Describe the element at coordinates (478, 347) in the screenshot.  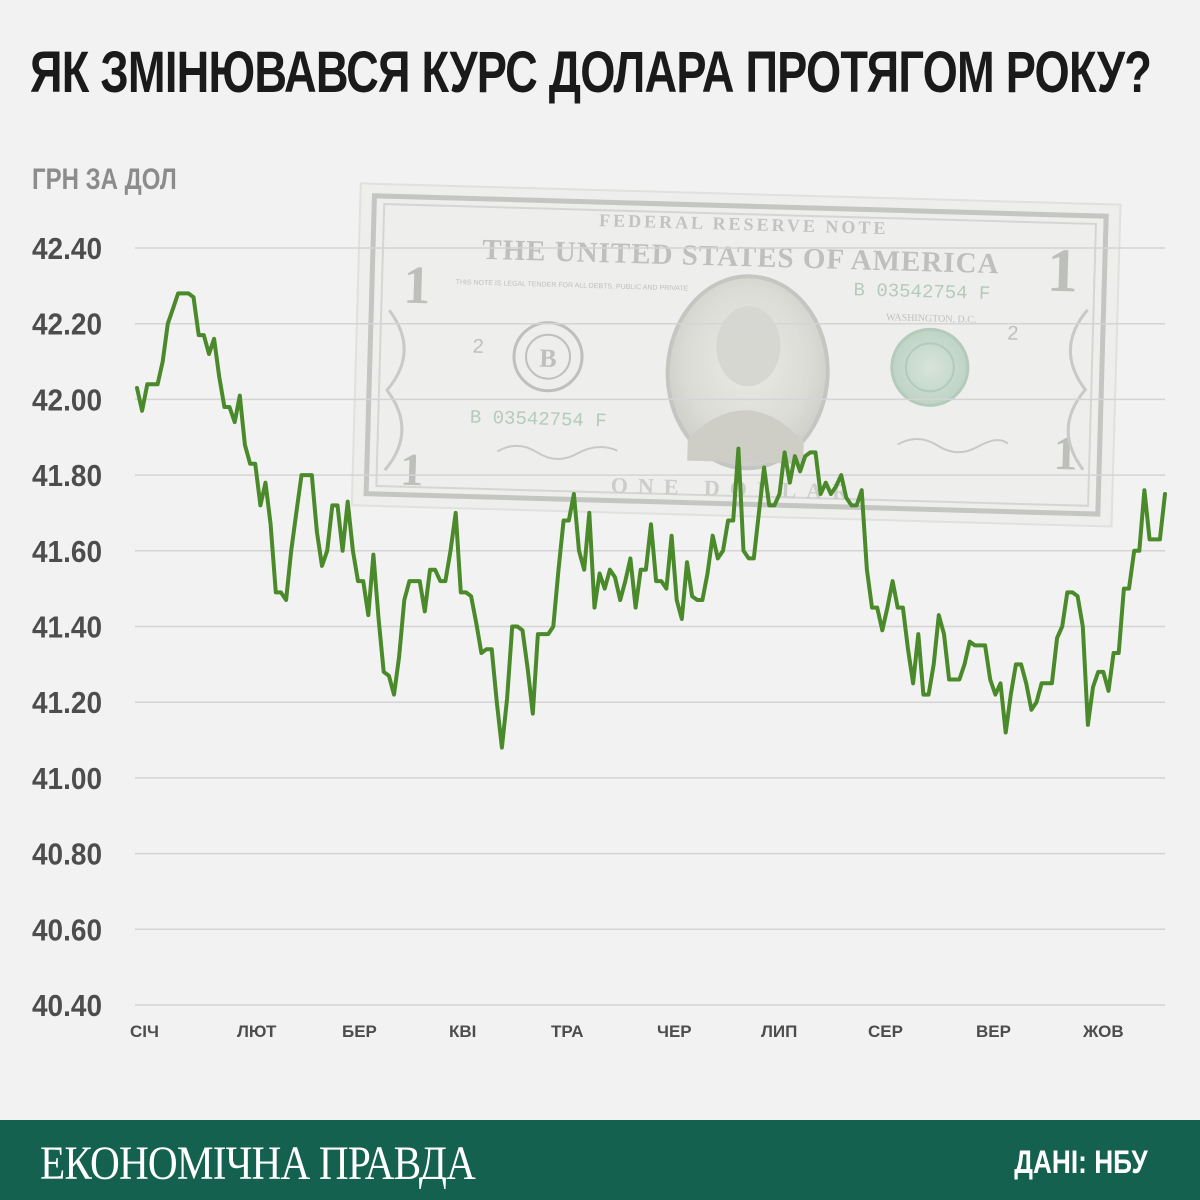
I see `bill-plate-left: 2` at that location.